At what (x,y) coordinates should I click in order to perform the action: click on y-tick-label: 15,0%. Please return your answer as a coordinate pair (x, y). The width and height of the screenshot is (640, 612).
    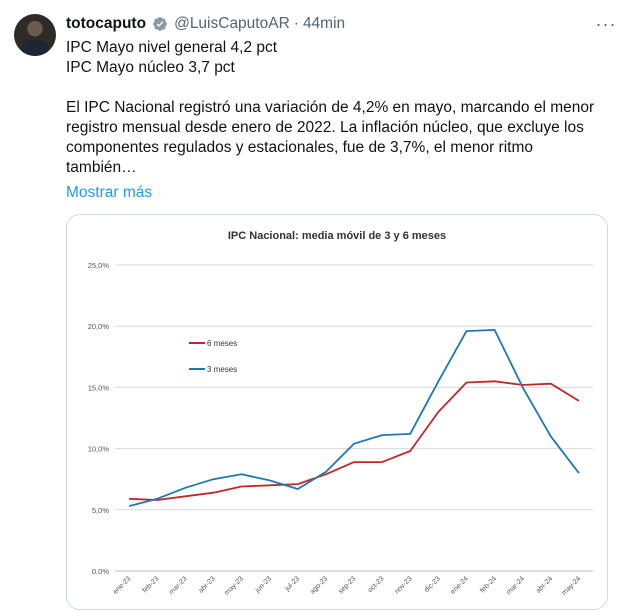
    Looking at the image, I should click on (99, 387).